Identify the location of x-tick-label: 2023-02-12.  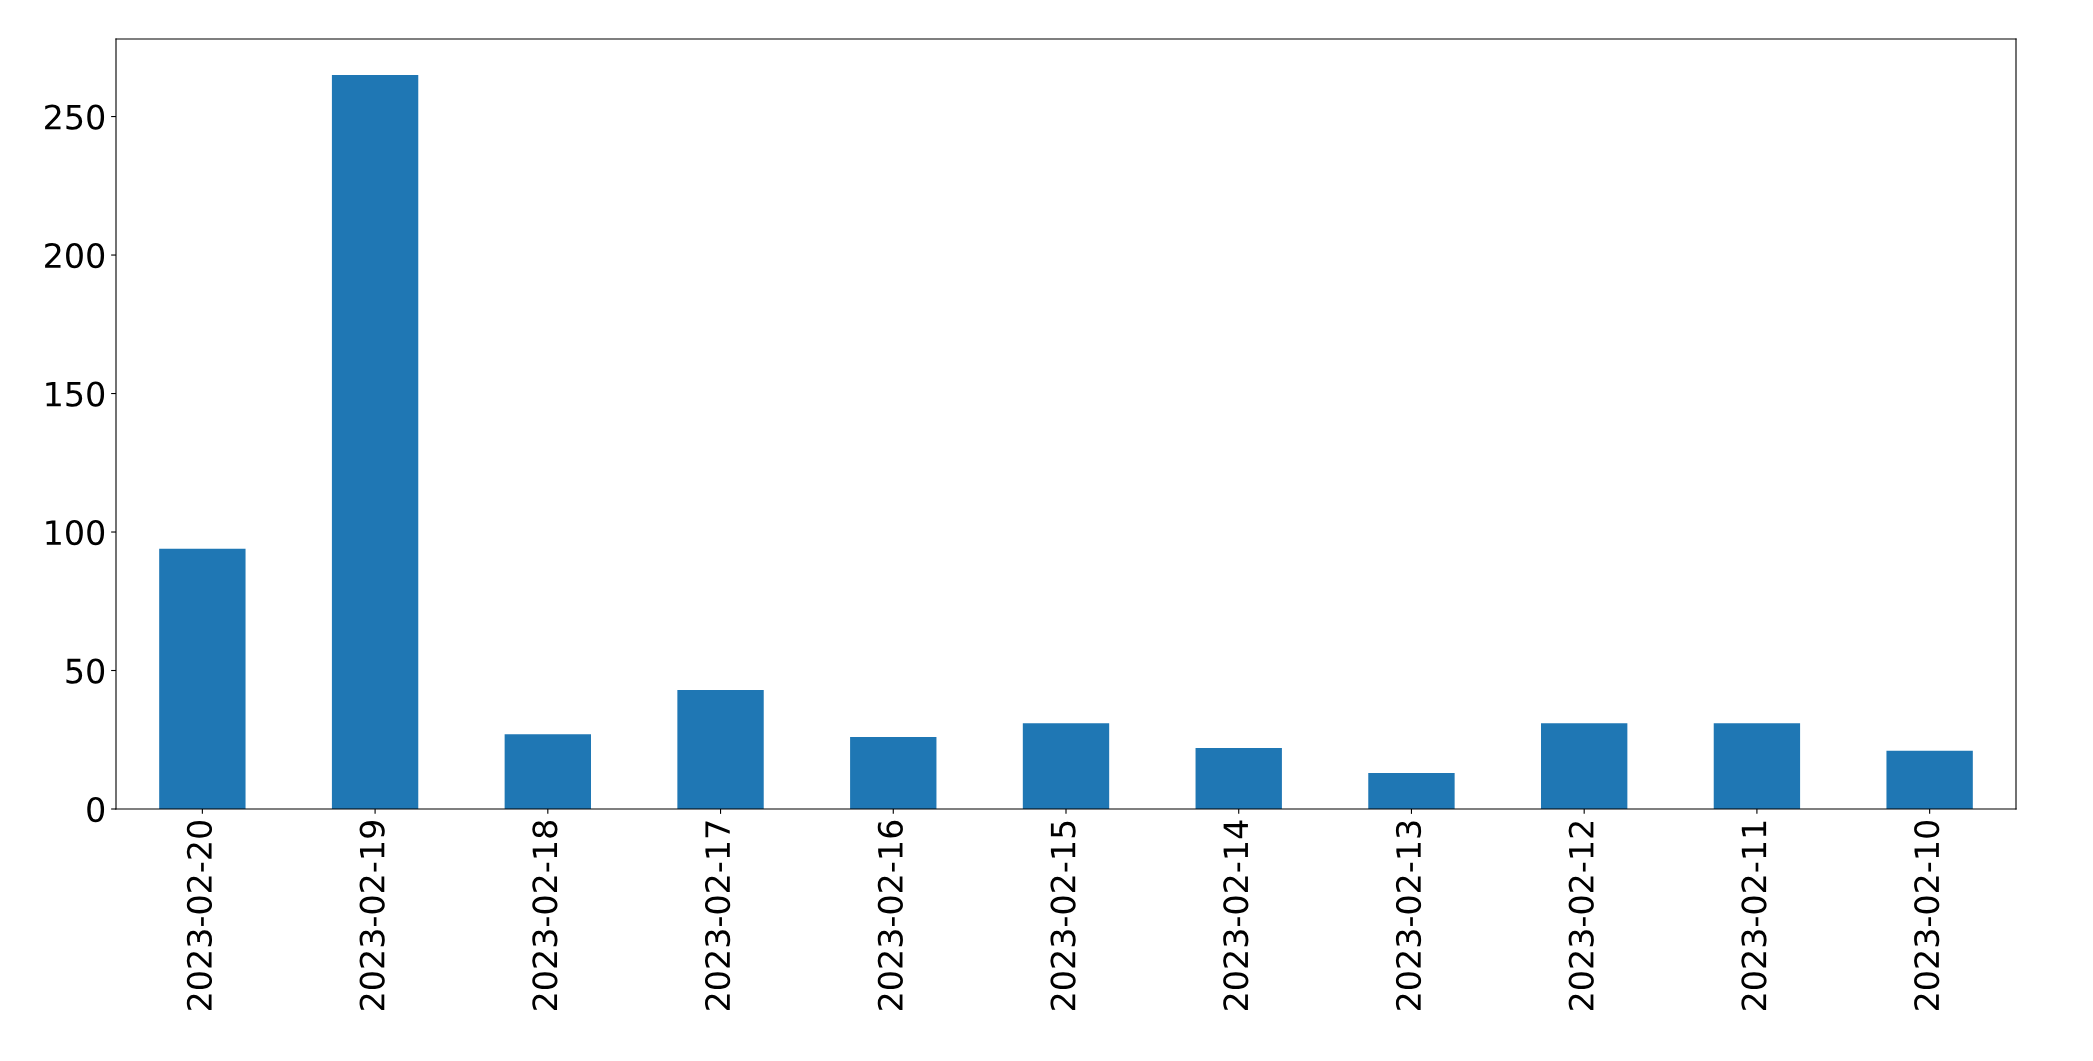
(1581, 916).